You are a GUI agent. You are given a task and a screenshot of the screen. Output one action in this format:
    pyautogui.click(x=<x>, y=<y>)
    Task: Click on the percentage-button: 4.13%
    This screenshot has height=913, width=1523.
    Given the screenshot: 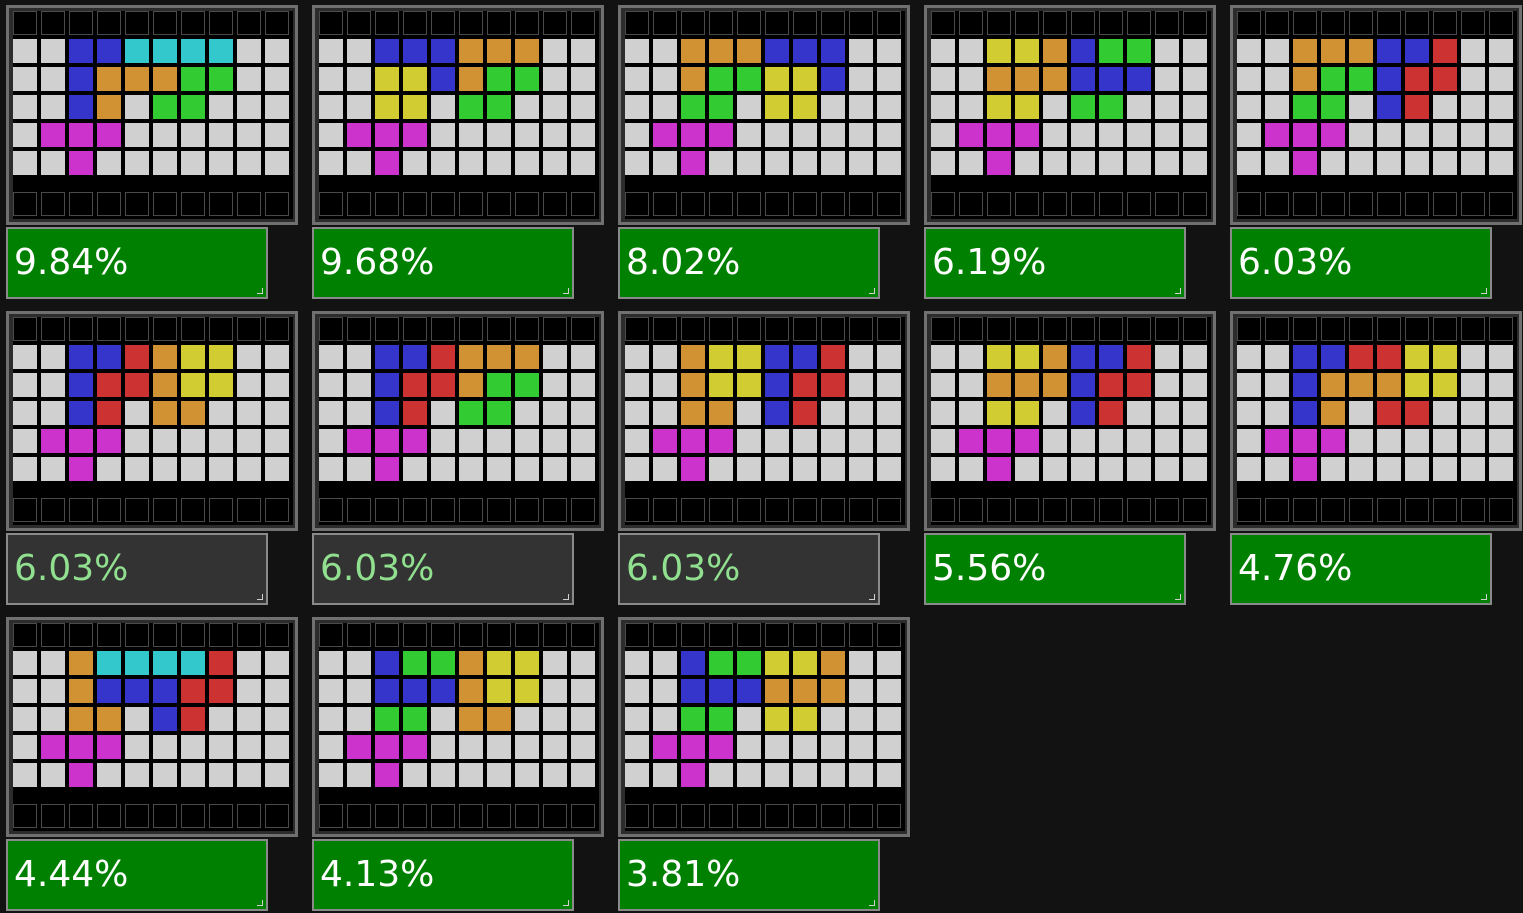 What is the action you would take?
    pyautogui.click(x=443, y=875)
    